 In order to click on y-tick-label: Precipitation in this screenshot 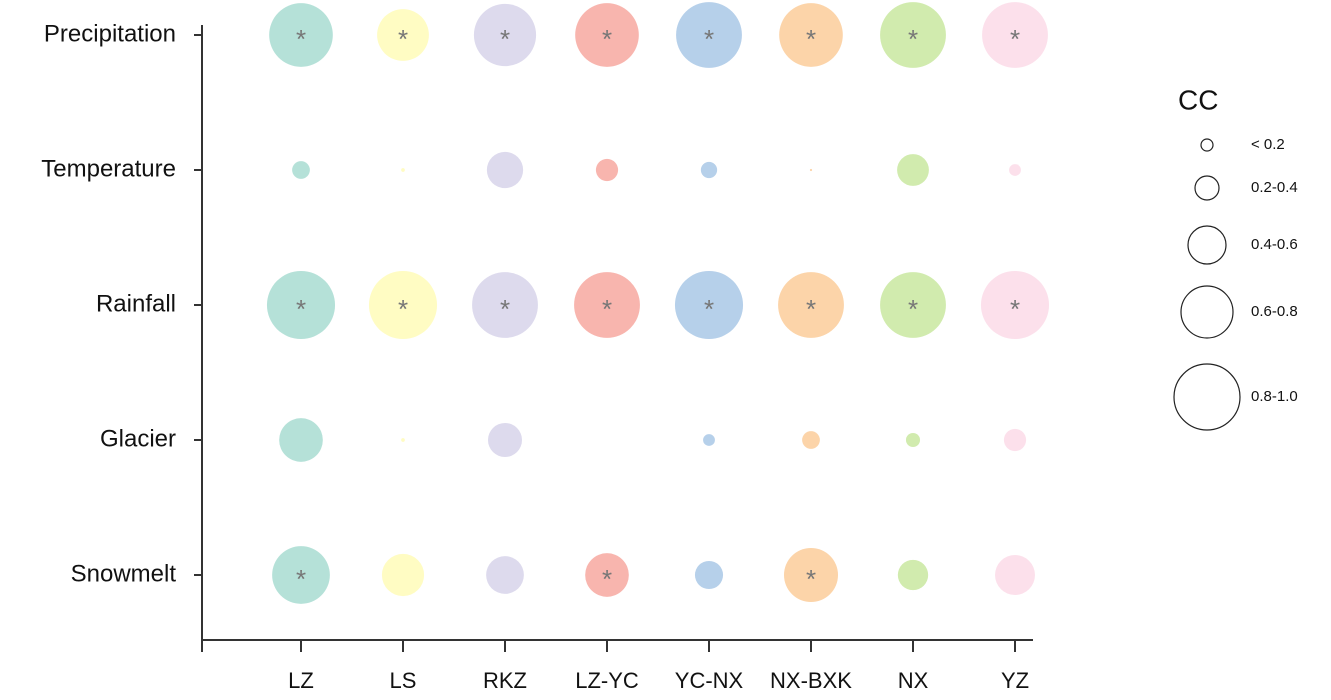, I will do `click(110, 33)`.